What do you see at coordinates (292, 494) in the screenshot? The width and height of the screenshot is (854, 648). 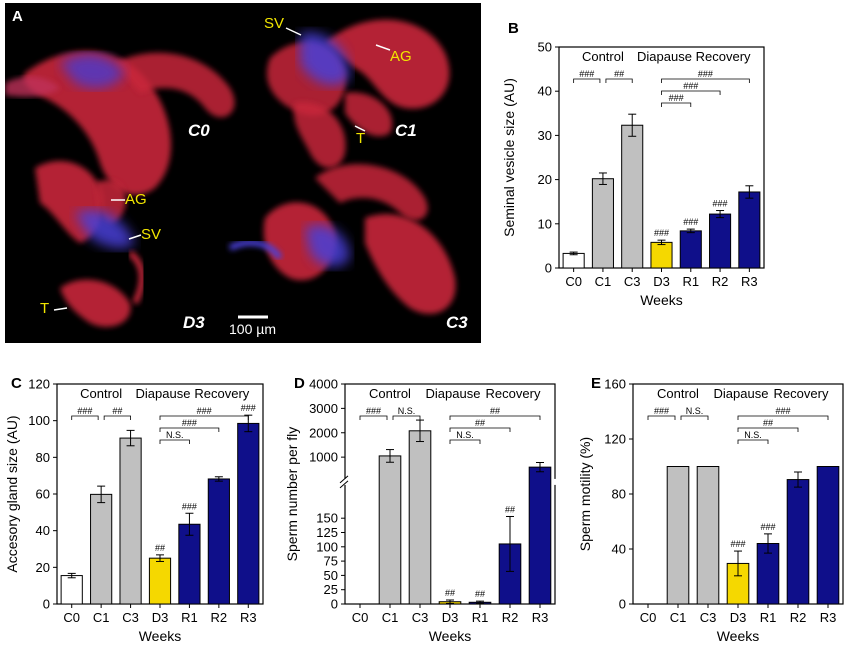 I see `y-axis-label: Sperm number per fly` at bounding box center [292, 494].